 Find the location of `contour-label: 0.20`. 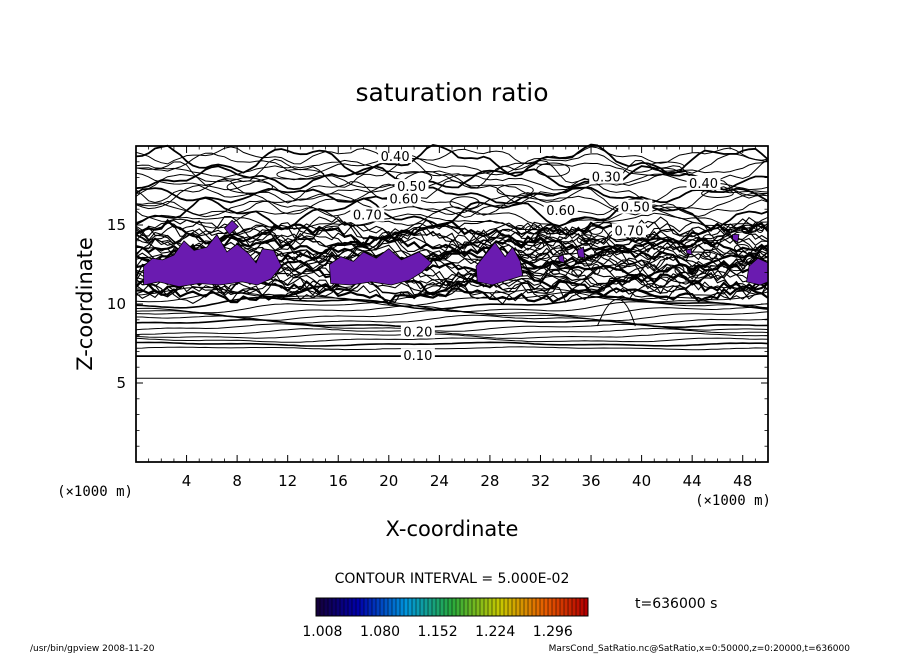

contour-label: 0.20 is located at coordinates (417, 332).